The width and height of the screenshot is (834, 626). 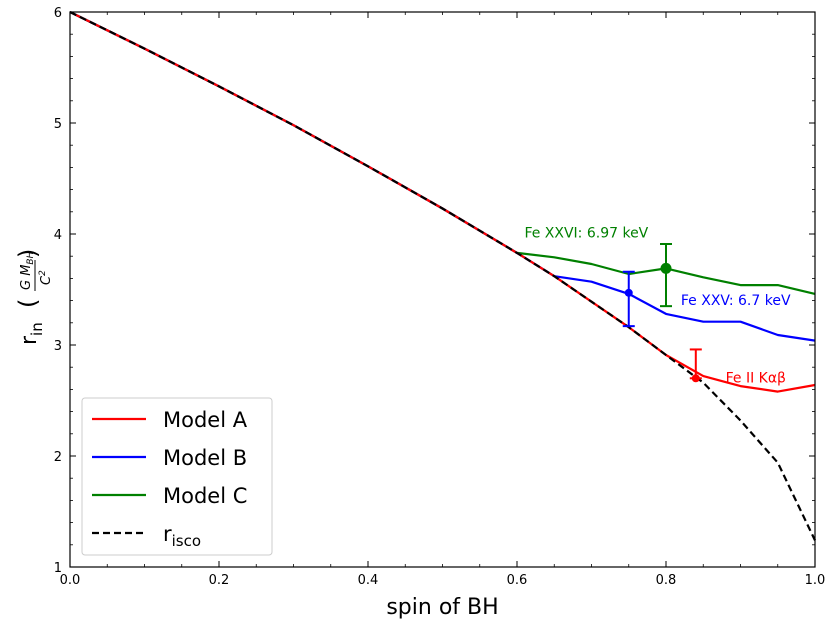 What do you see at coordinates (177, 476) in the screenshot?
I see `legend-box` at bounding box center [177, 476].